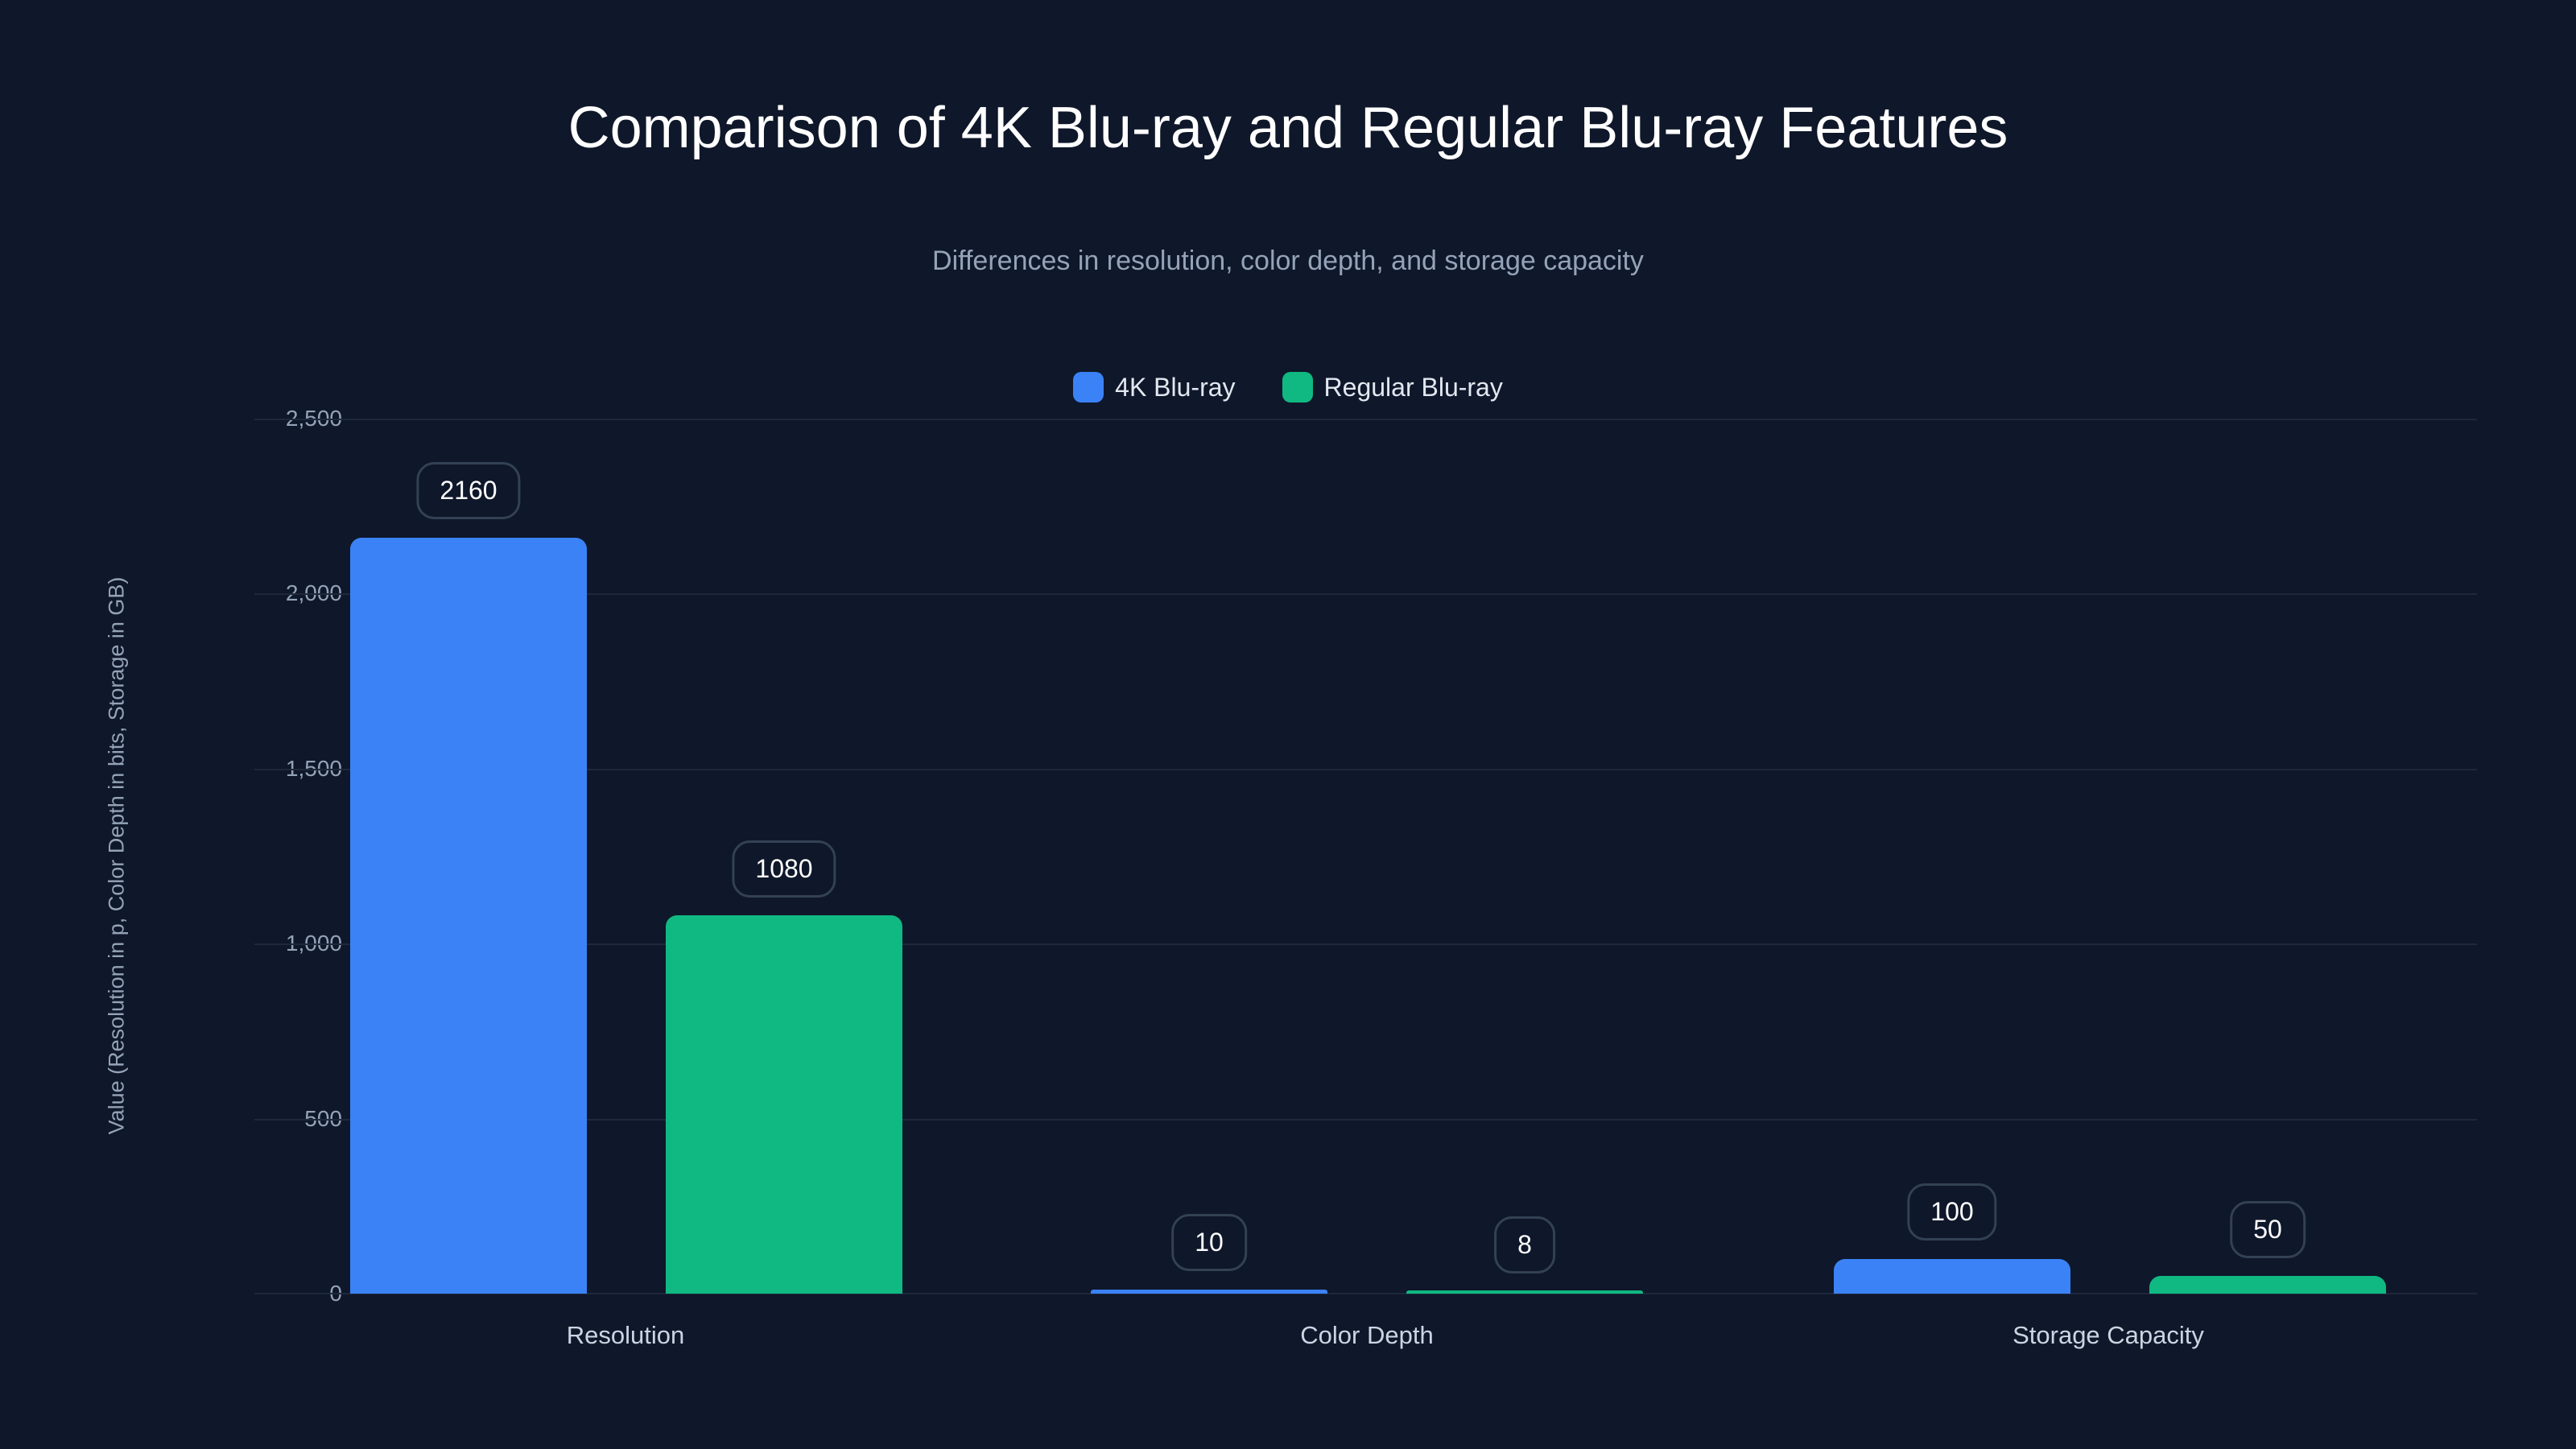 The width and height of the screenshot is (2576, 1449). Describe the element at coordinates (1413, 387) in the screenshot. I see `legend-label-regular: Regular Blu-ray` at that location.